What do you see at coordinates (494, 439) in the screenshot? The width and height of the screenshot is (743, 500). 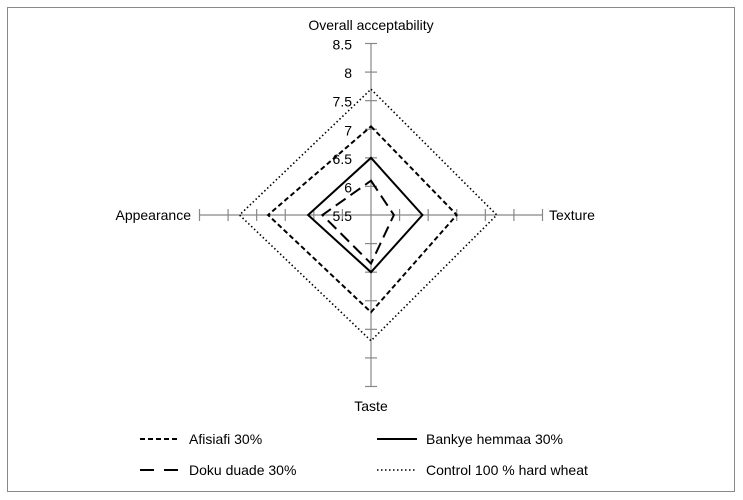 I see `legend-label: Bankye hemmaa 30%` at bounding box center [494, 439].